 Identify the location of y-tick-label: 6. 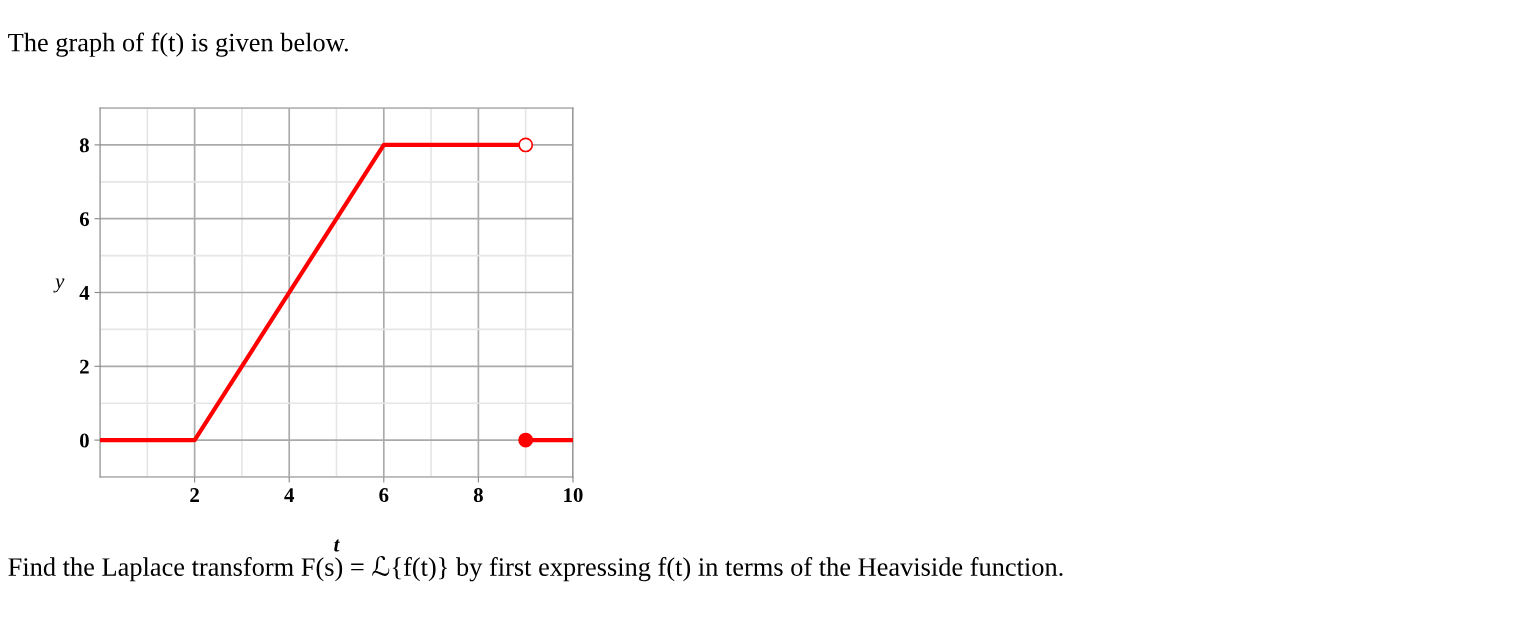
(84, 219).